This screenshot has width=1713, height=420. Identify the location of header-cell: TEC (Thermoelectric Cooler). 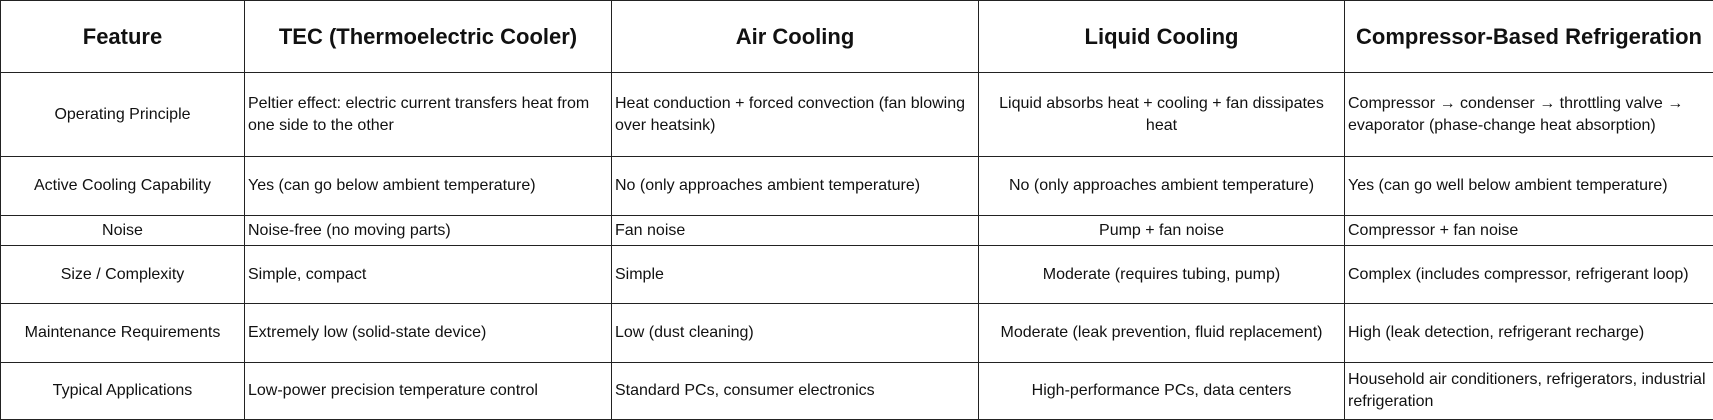
(428, 37).